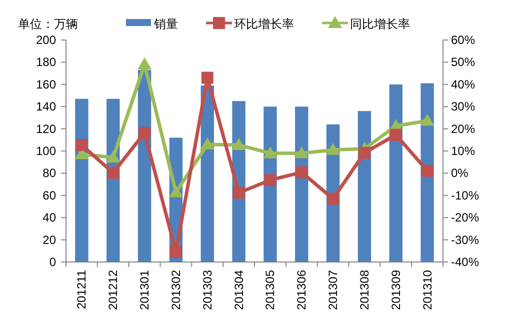 This screenshot has width=509, height=332. What do you see at coordinates (463, 62) in the screenshot?
I see `y2-tick-label: 50%` at bounding box center [463, 62].